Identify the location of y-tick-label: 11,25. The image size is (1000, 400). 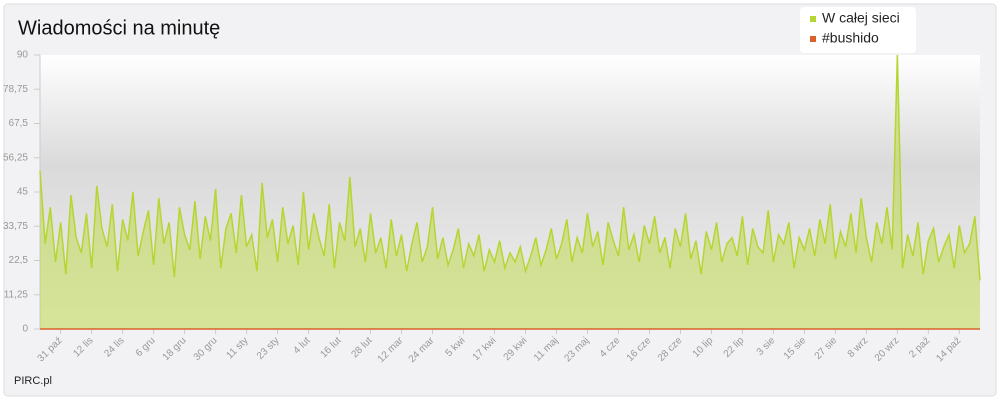
(16, 294).